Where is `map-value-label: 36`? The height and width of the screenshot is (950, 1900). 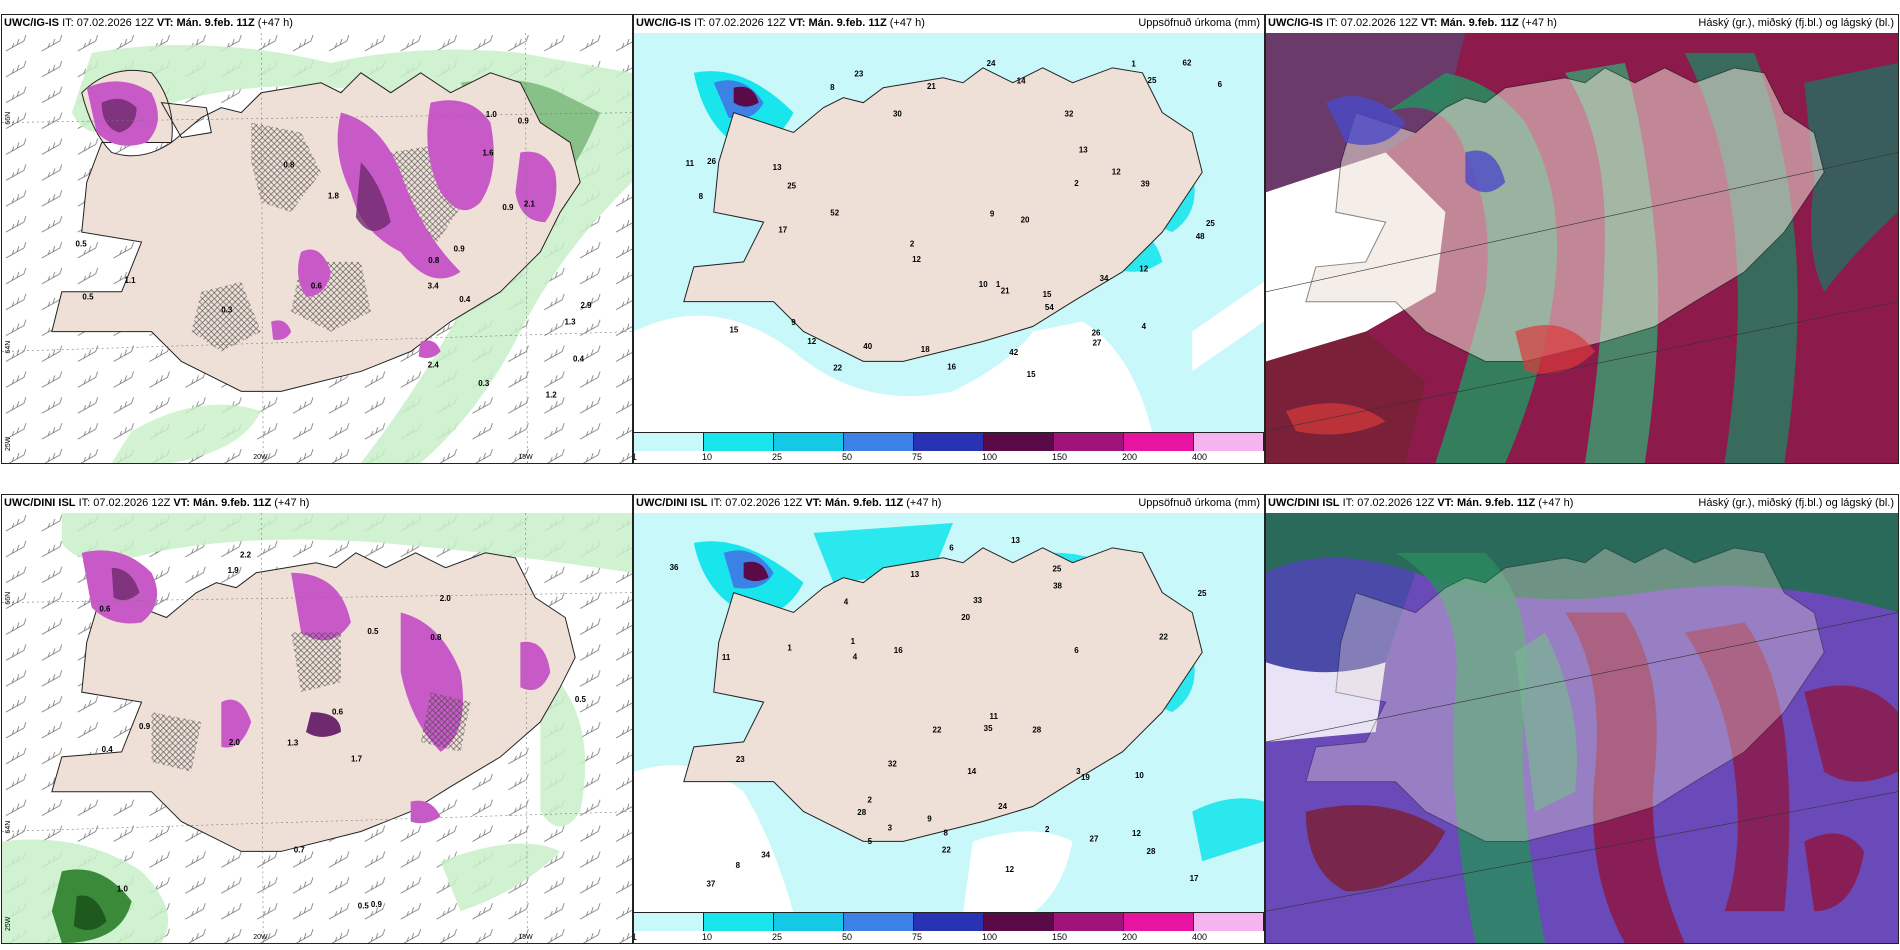 map-value-label: 36 is located at coordinates (674, 567).